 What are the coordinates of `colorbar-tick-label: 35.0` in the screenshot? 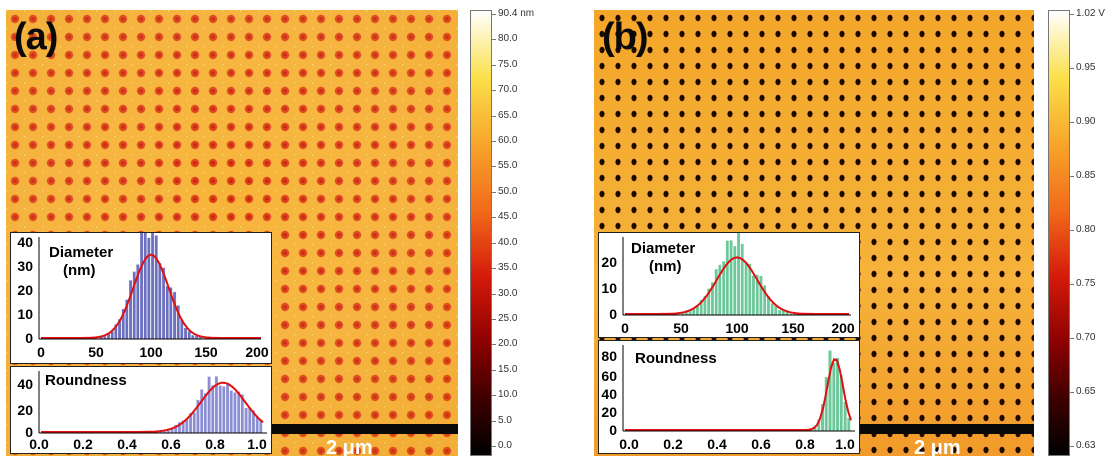 It's located at (508, 268).